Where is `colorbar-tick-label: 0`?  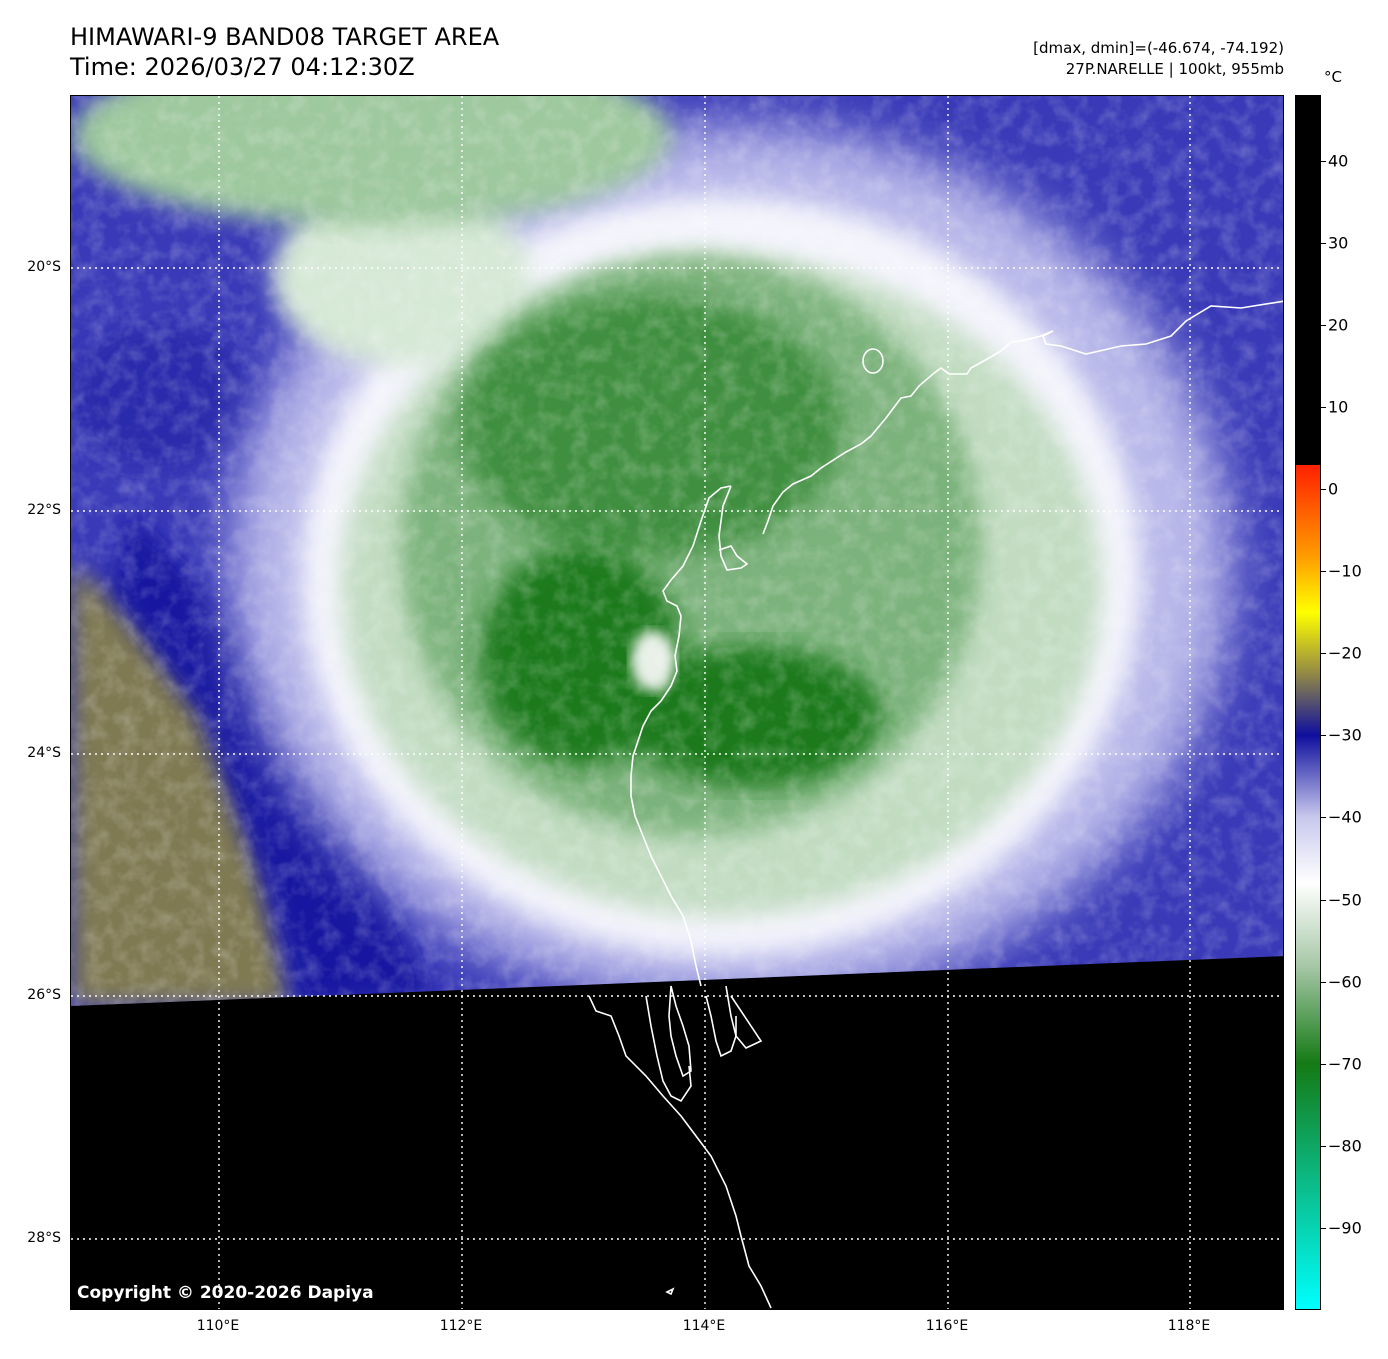 colorbar-tick-label: 0 is located at coordinates (1333, 489).